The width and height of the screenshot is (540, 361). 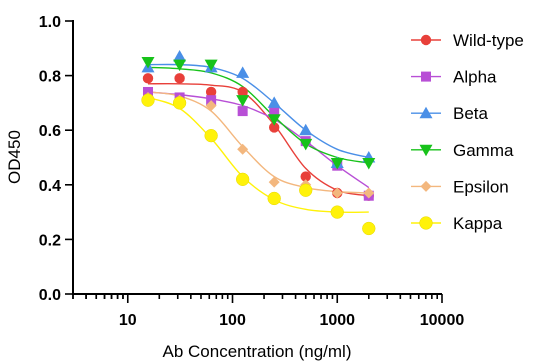 I want to click on y-tick-label: 1.0, so click(x=50, y=22).